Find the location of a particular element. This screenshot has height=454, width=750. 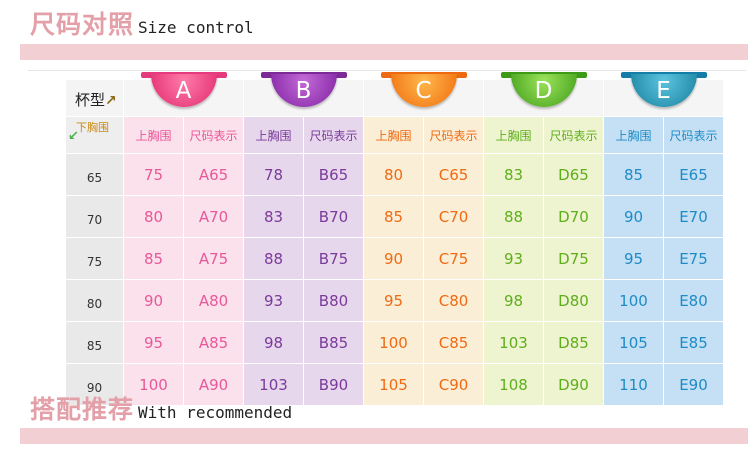

cup-header-a: A is located at coordinates (183, 94).